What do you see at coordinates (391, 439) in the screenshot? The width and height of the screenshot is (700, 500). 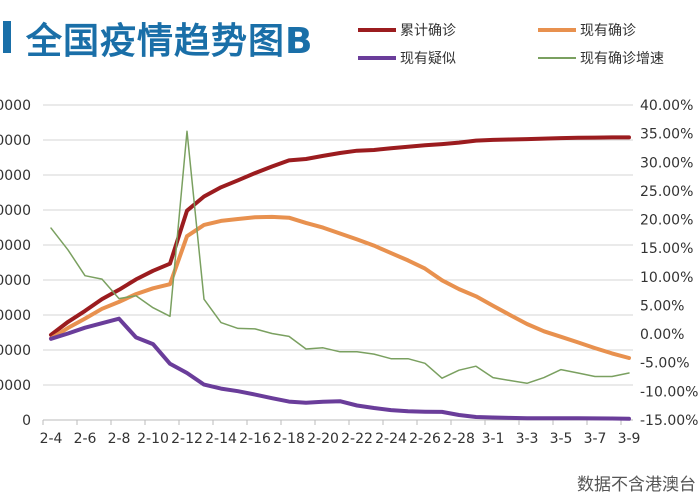 I see `x-tick-label: 2-24` at bounding box center [391, 439].